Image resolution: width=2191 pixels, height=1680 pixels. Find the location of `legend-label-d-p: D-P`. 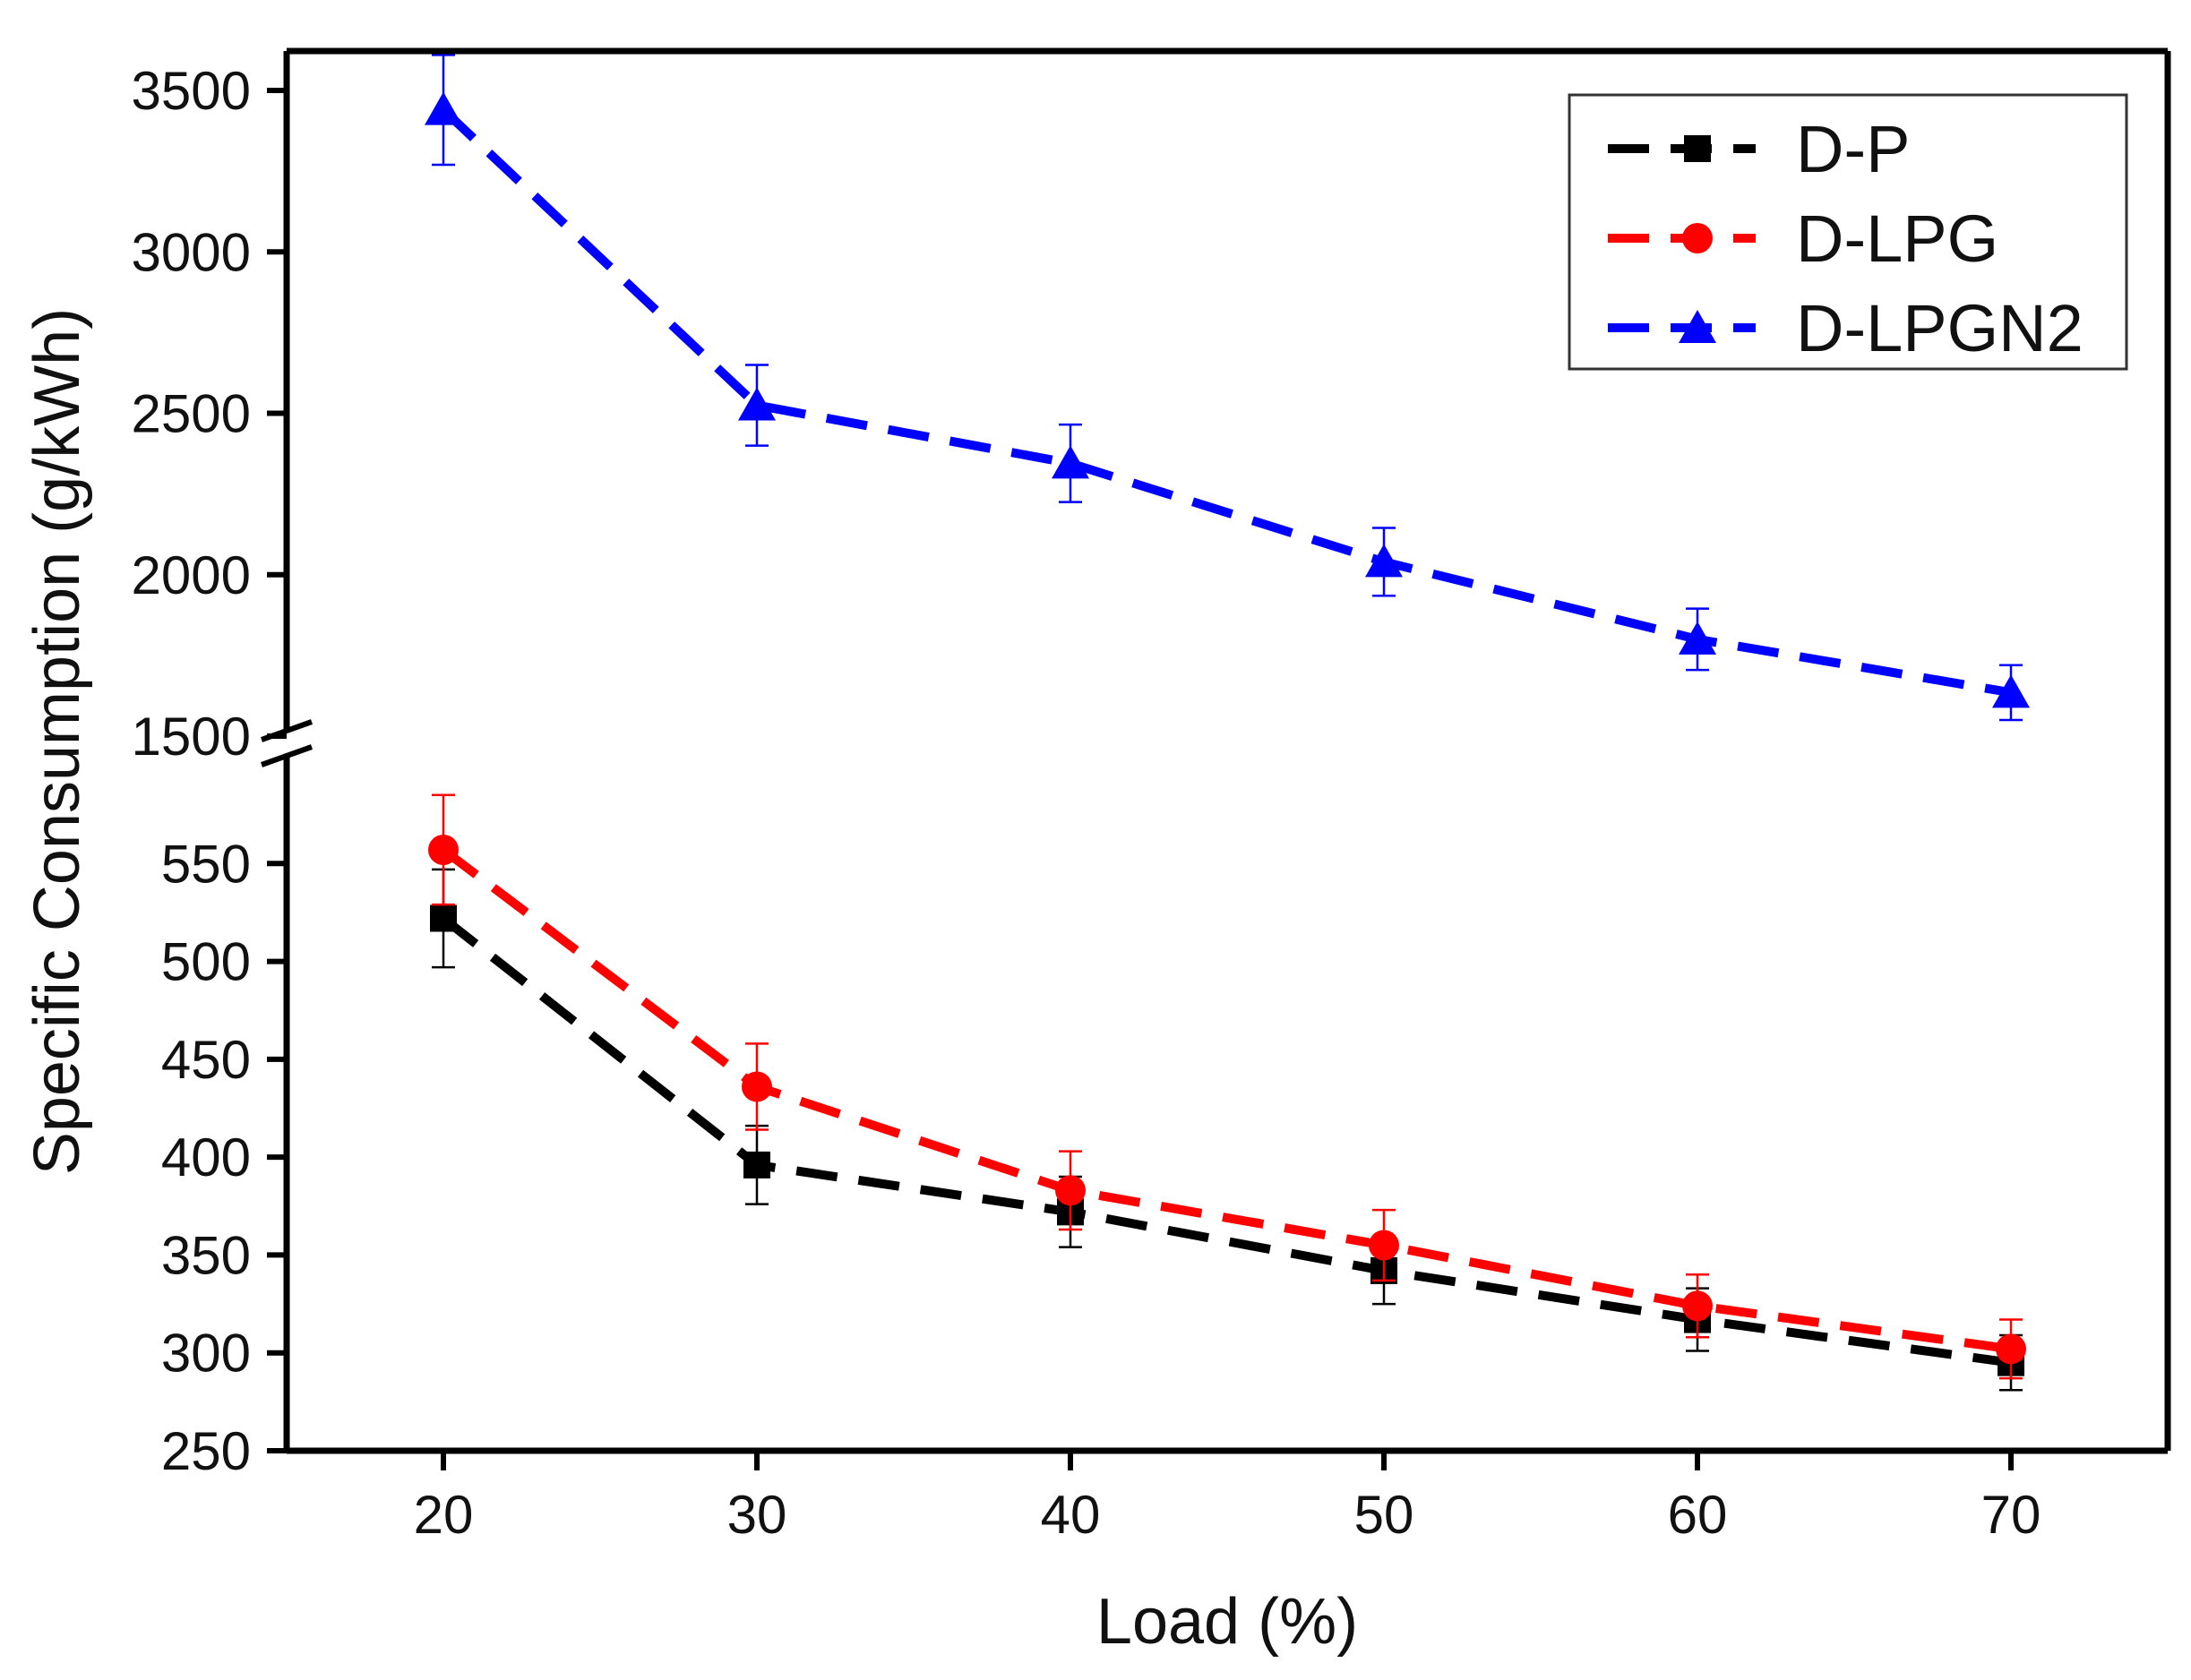

legend-label-d-p: D-P is located at coordinates (1853, 149).